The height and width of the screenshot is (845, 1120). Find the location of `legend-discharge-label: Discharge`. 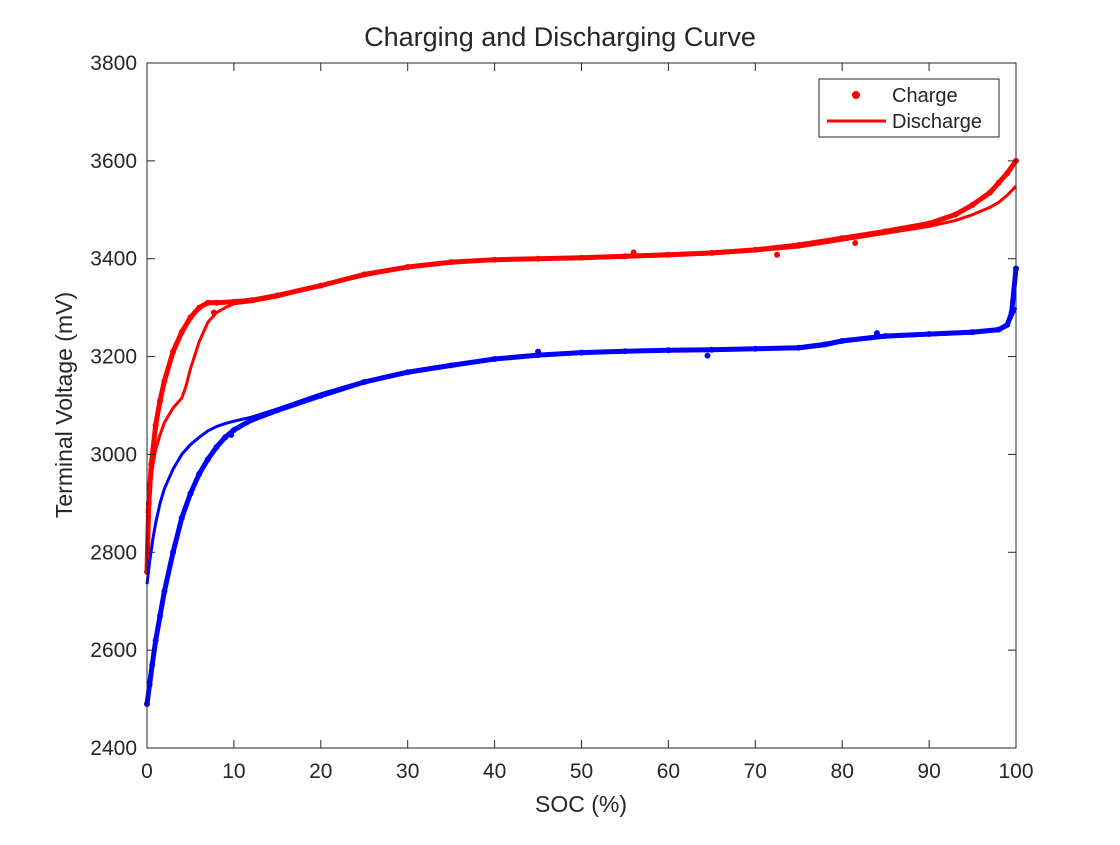

legend-discharge-label: Discharge is located at coordinates (937, 122).